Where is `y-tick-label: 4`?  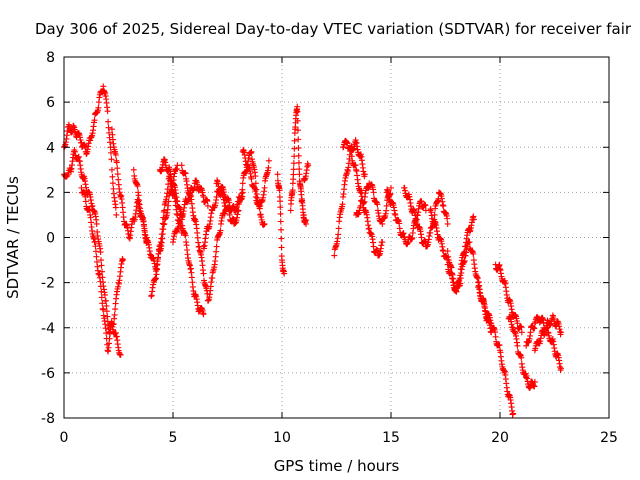
y-tick-label: 4 is located at coordinates (50, 148).